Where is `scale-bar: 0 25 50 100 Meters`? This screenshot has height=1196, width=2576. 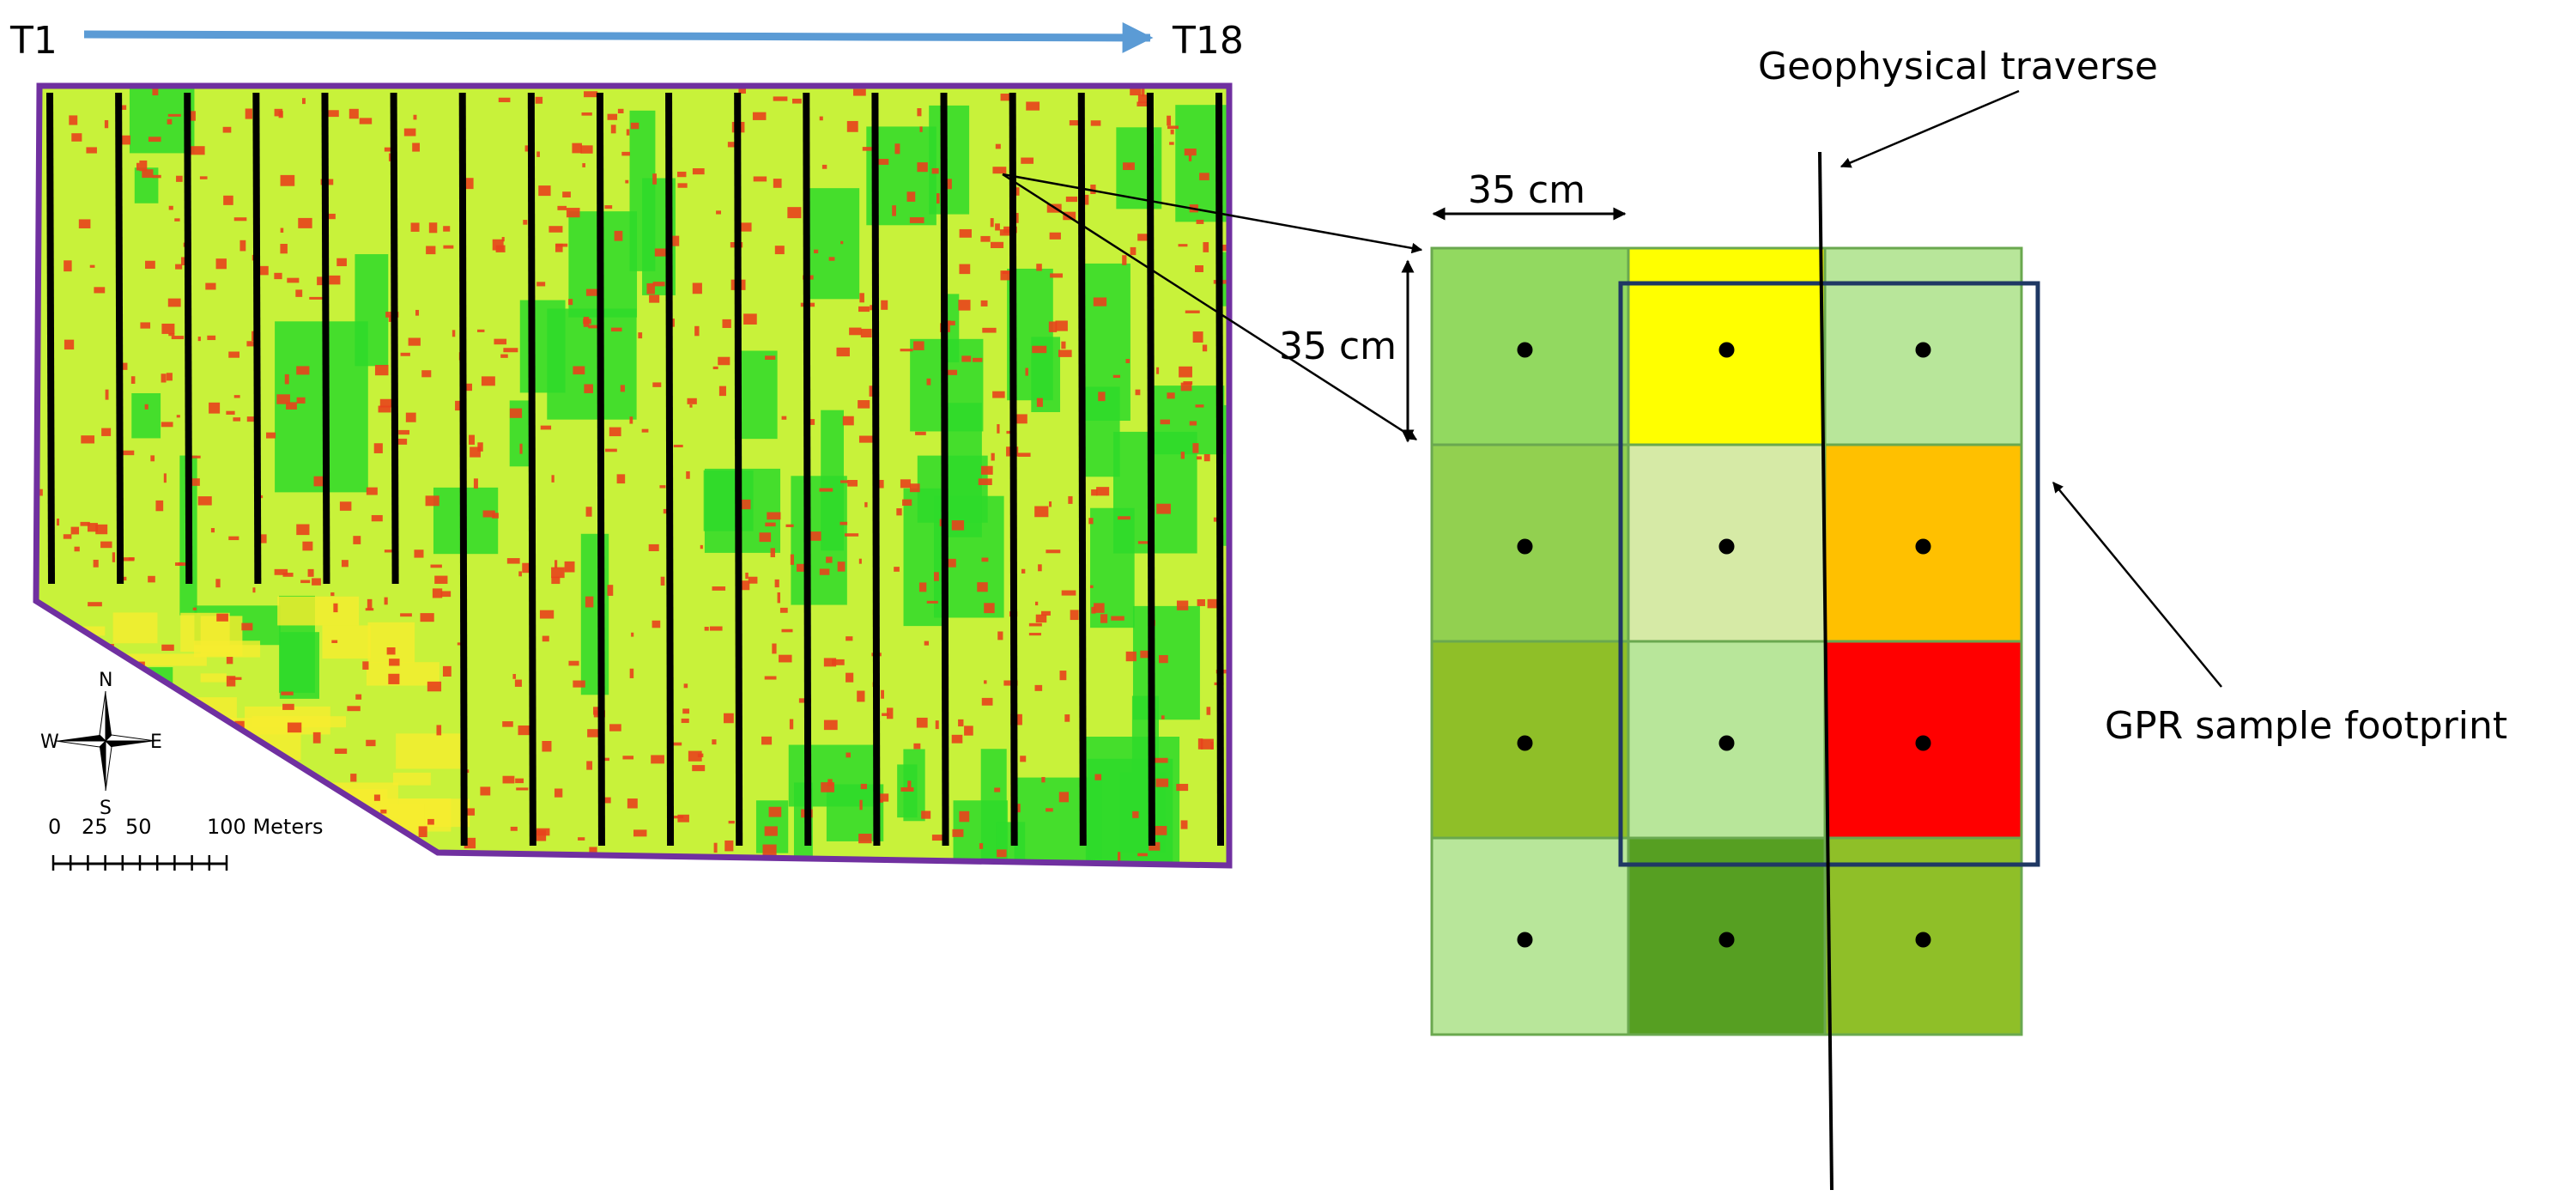 scale-bar: 0 25 50 100 Meters is located at coordinates (185, 843).